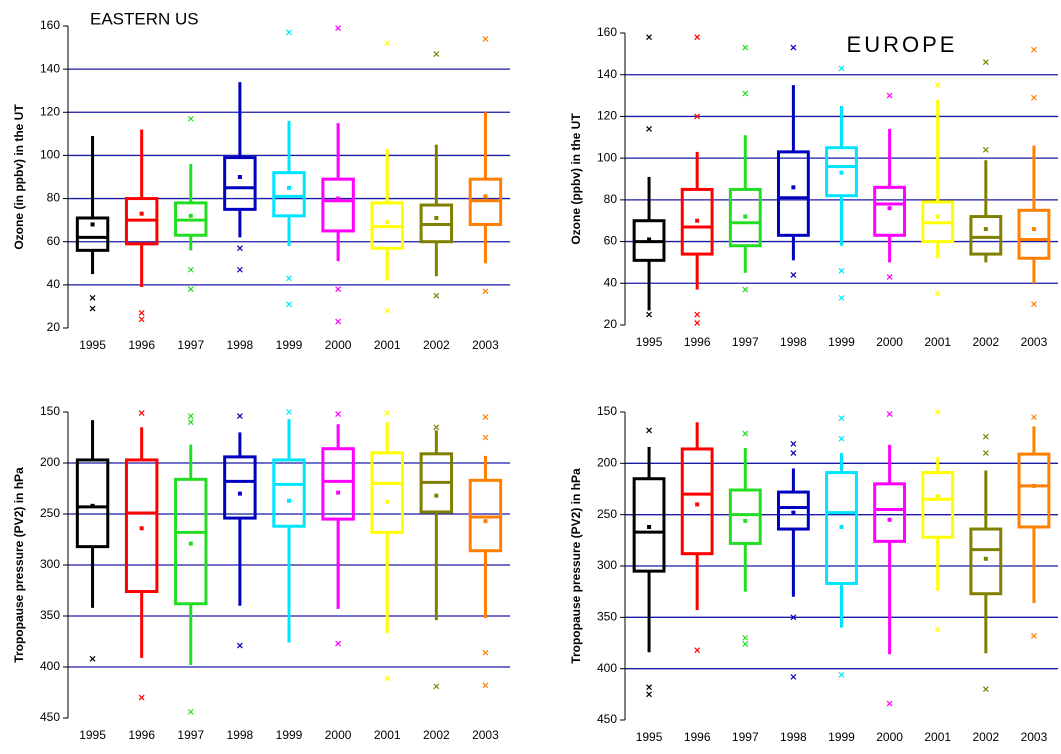  I want to click on y-tick-label: 150, so click(50, 411).